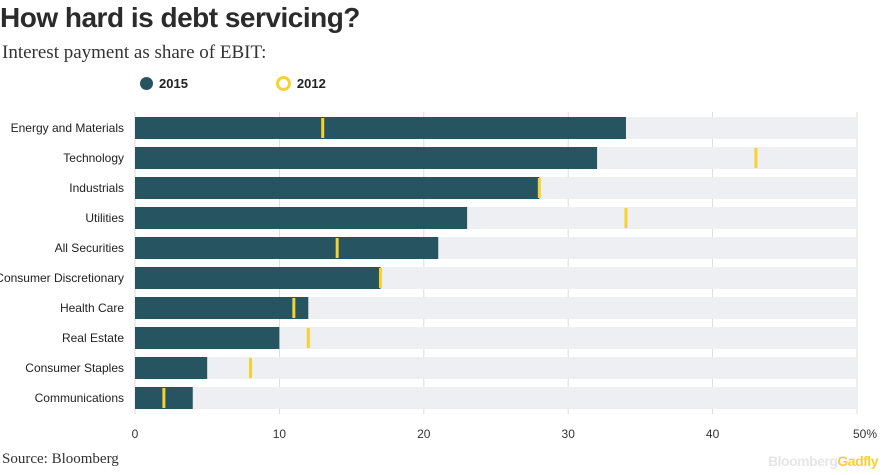  Describe the element at coordinates (380, 278) in the screenshot. I see `marker-2012-consumer-discretionary` at that location.